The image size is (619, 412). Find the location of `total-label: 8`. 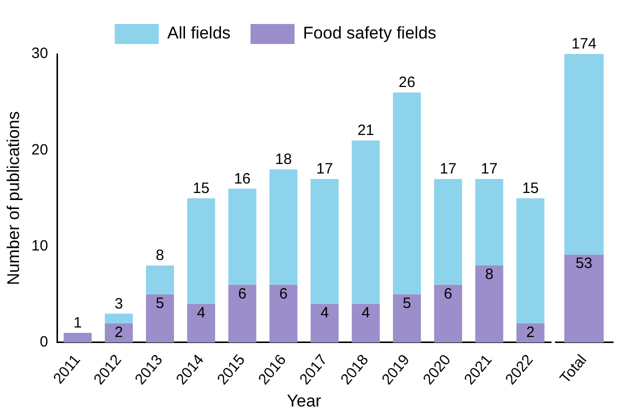

total-label: 8 is located at coordinates (160, 255).